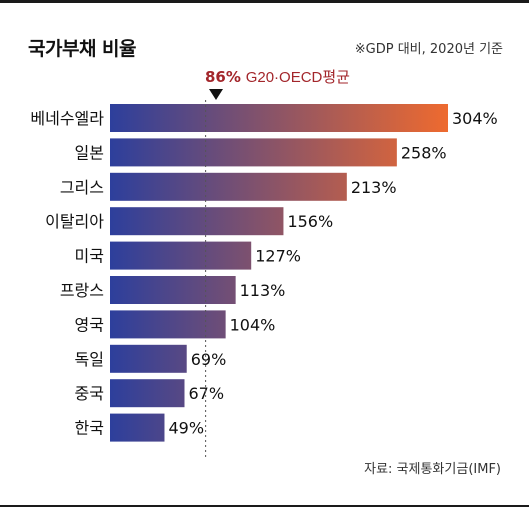  What do you see at coordinates (264, 1) in the screenshot?
I see `top-rule` at bounding box center [264, 1].